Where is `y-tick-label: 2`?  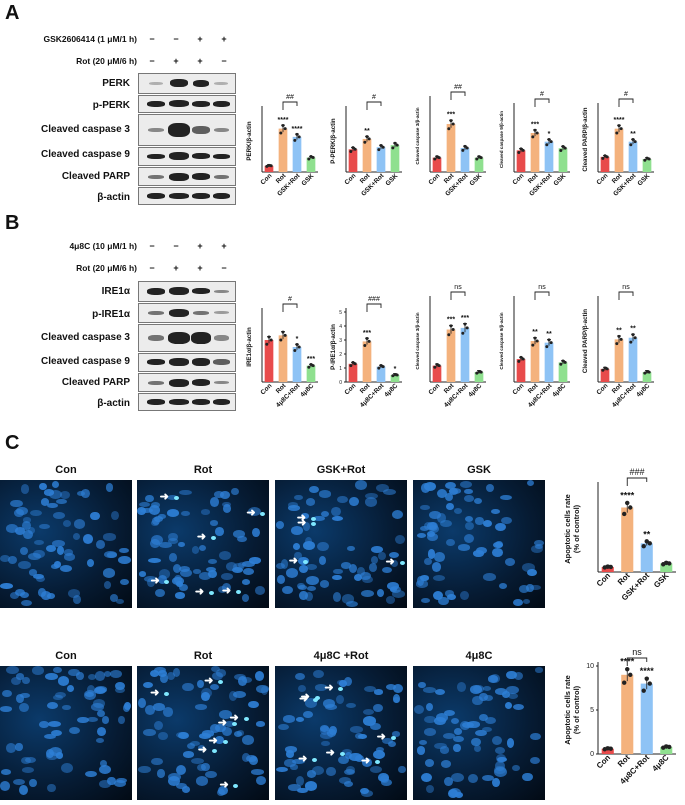 y-tick-label: 2 is located at coordinates (340, 355).